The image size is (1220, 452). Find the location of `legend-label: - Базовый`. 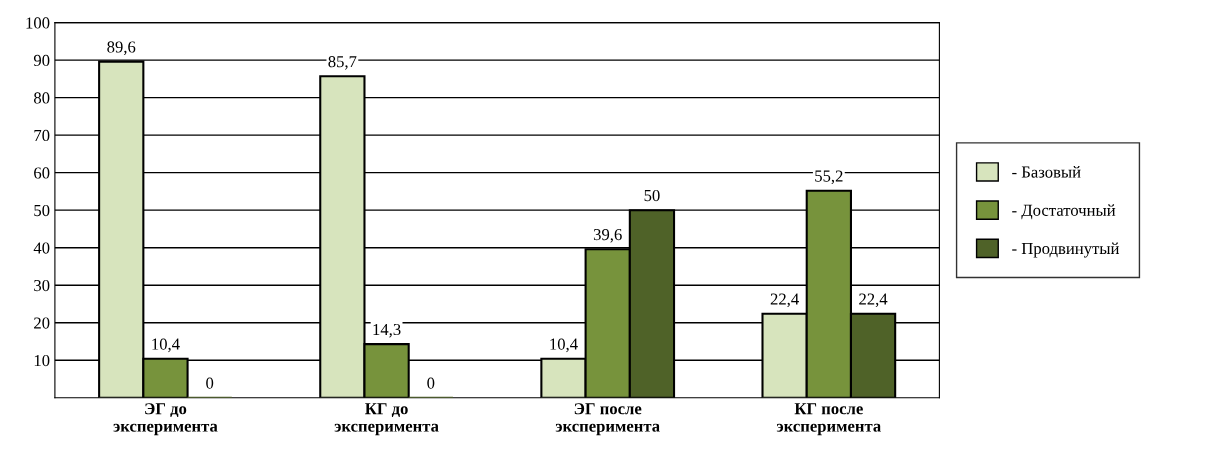

legend-label: - Базовый is located at coordinates (1046, 172).